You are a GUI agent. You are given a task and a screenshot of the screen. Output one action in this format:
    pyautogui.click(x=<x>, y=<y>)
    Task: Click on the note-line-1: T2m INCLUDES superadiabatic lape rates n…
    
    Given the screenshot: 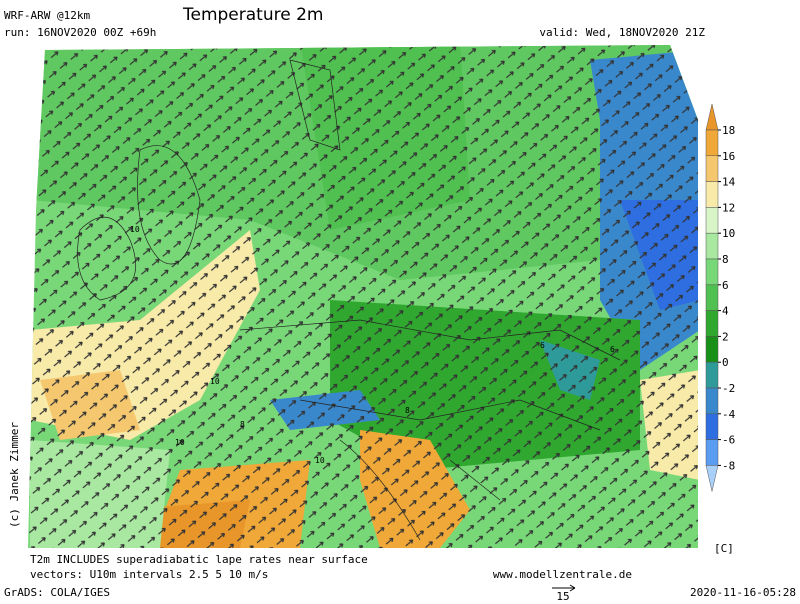 What is the action you would take?
    pyautogui.click(x=199, y=559)
    